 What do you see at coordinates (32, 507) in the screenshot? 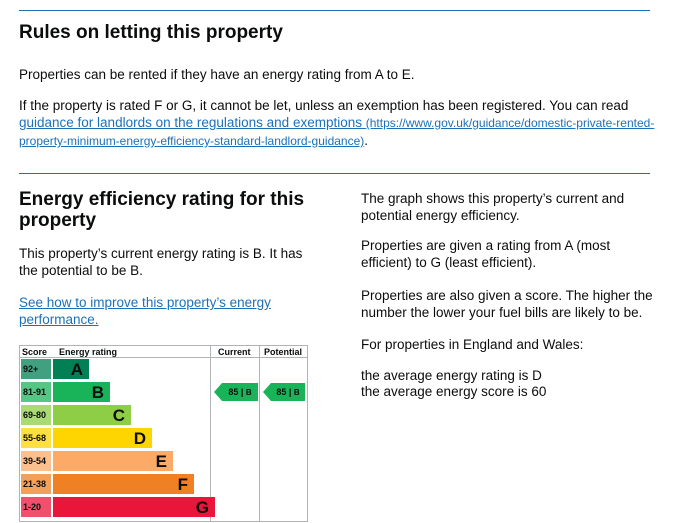
I see `epc-band-range: 1-20` at bounding box center [32, 507].